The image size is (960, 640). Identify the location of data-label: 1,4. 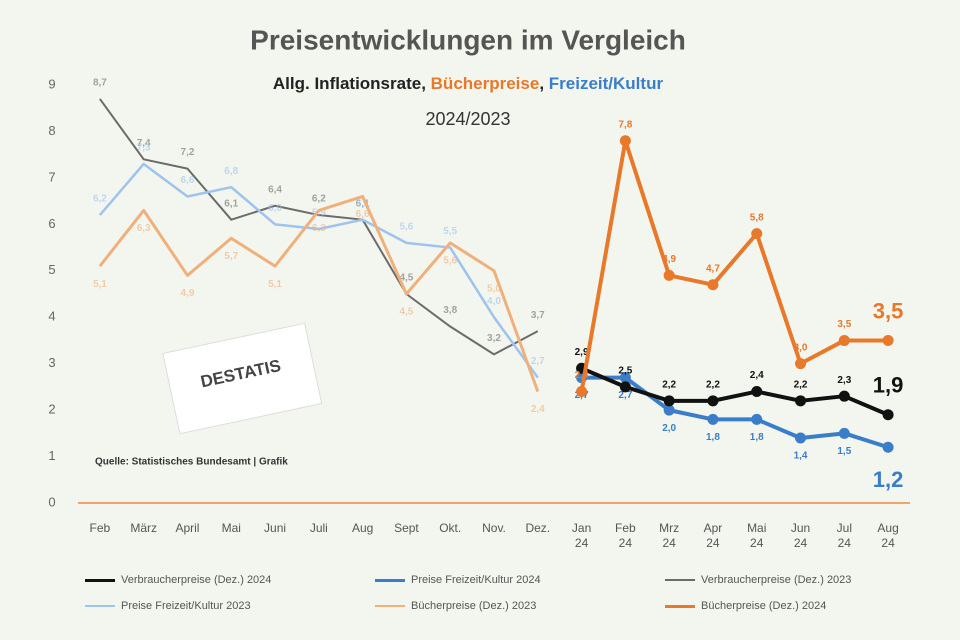
(801, 456).